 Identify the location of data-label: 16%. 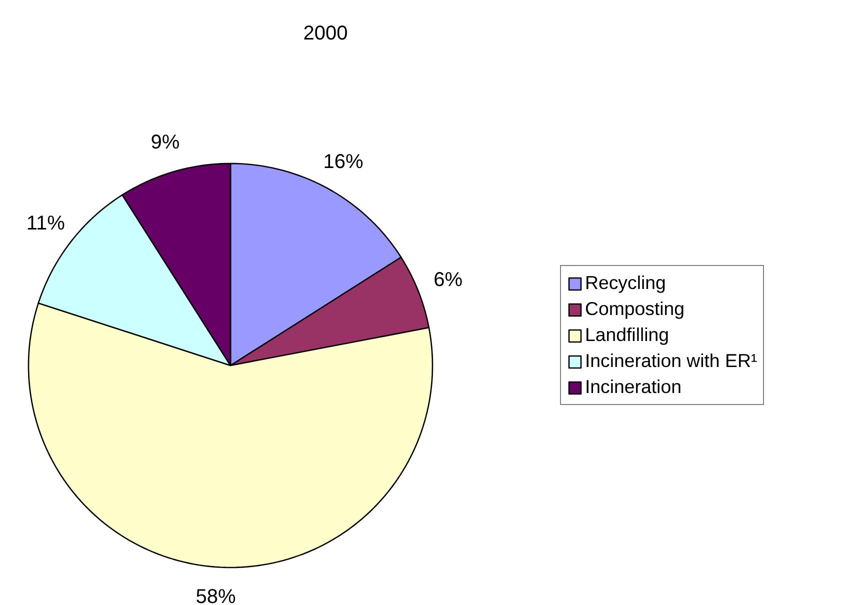
(343, 162).